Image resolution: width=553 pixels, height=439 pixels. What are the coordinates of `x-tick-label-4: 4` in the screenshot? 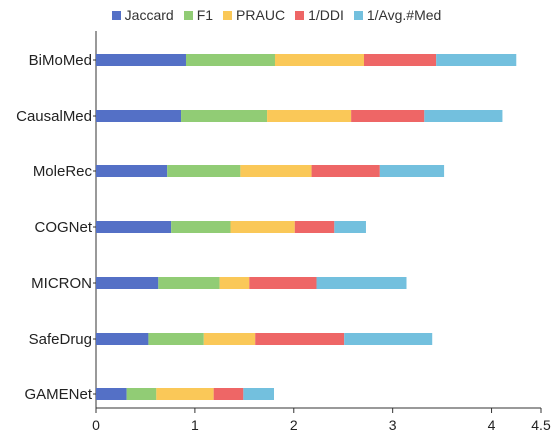 It's located at (492, 425).